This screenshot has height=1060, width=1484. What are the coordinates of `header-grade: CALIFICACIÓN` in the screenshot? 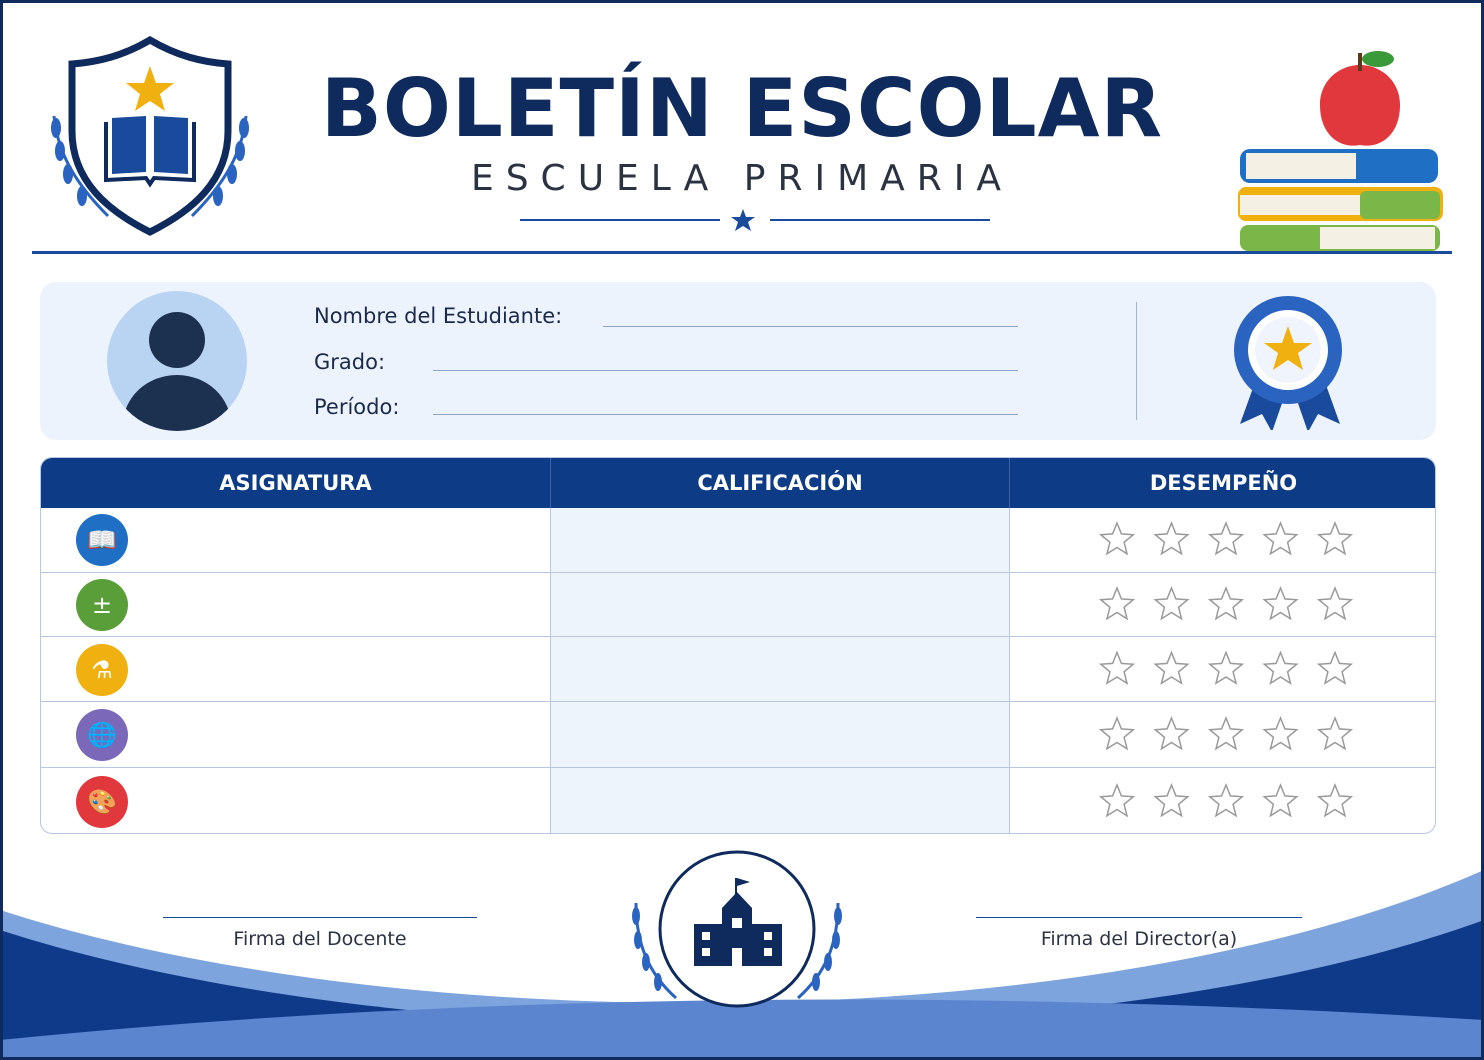 It's located at (779, 483).